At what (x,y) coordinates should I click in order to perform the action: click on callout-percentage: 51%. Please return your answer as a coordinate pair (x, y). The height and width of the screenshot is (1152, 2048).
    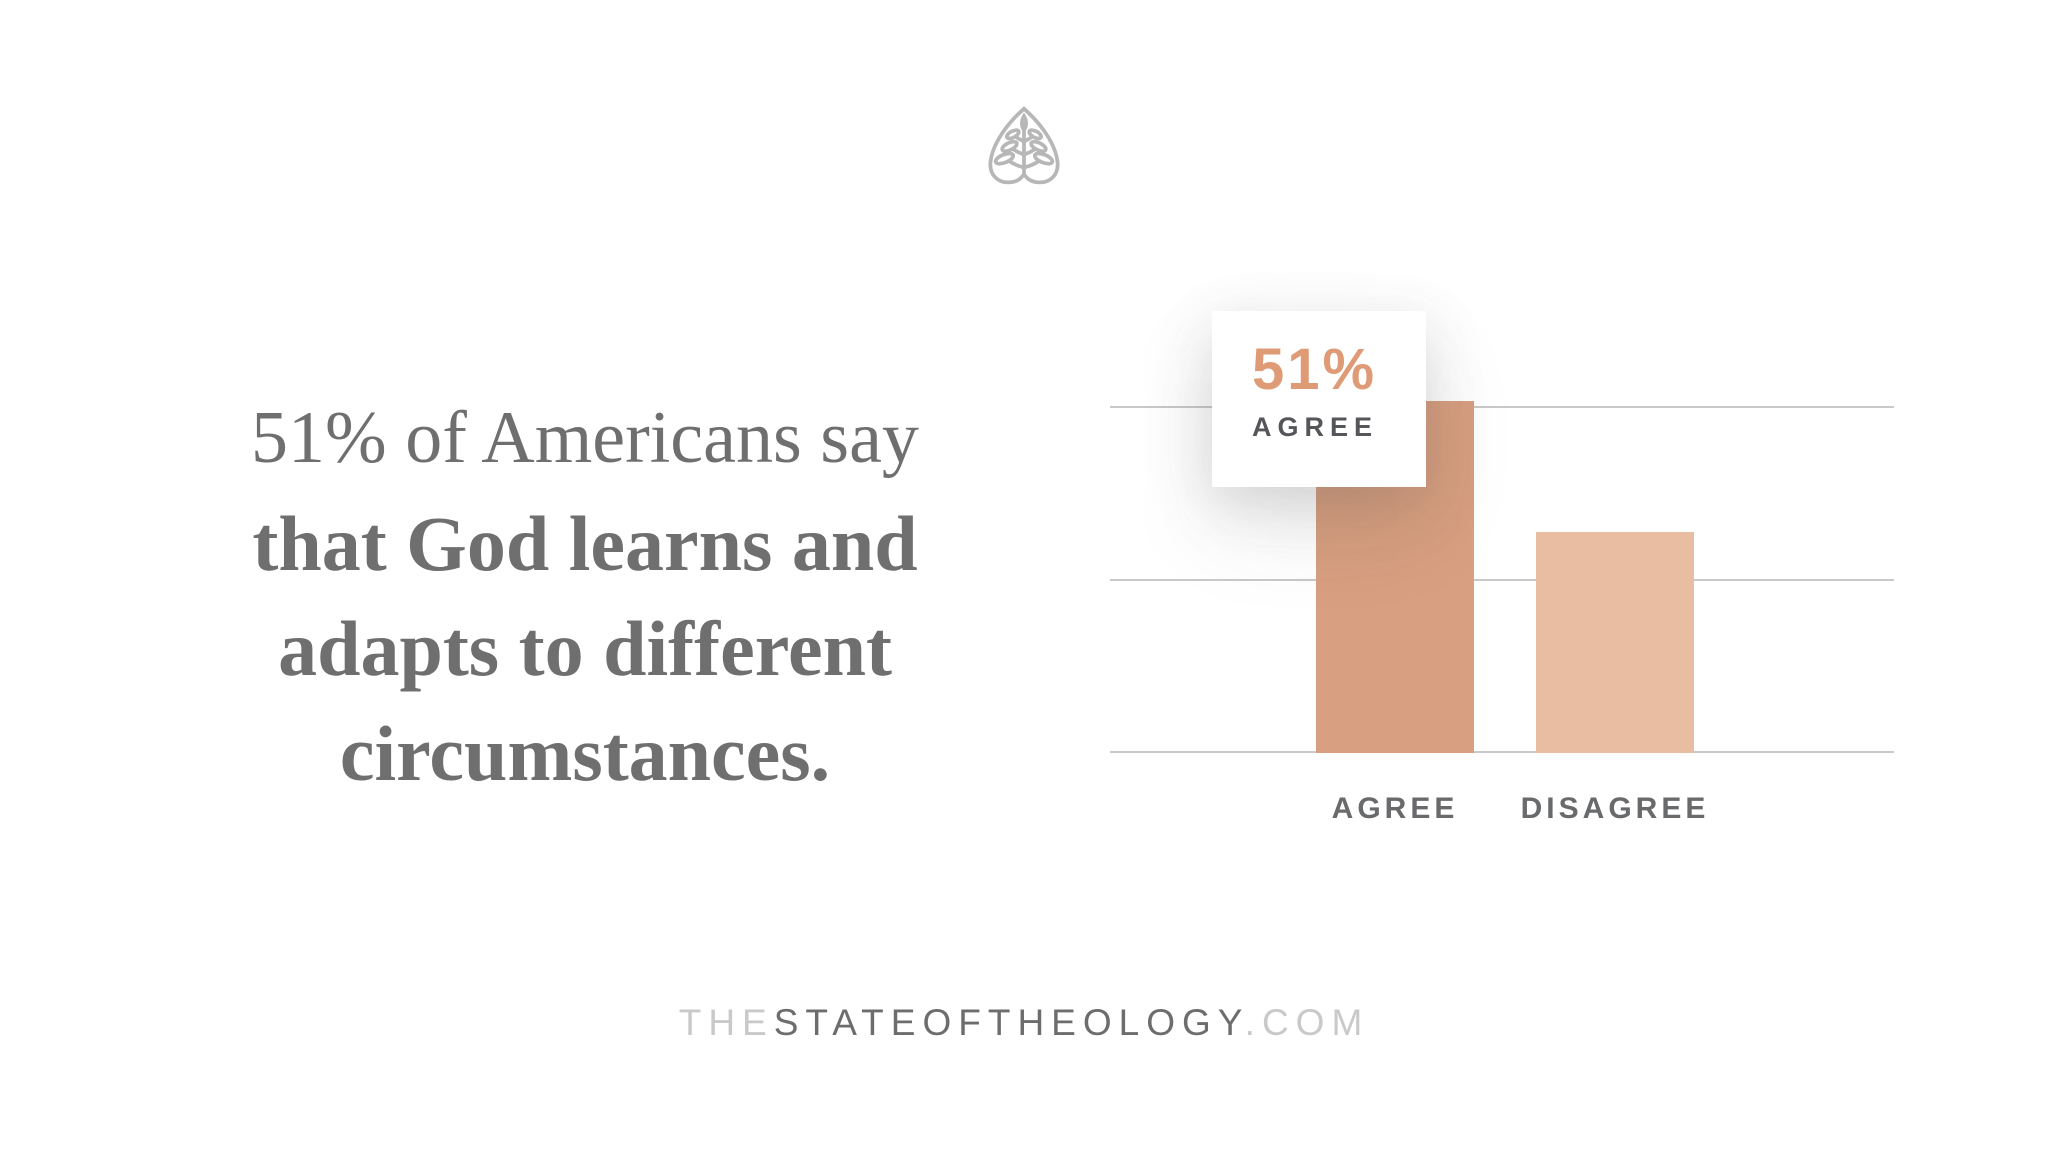
    Looking at the image, I should click on (1315, 369).